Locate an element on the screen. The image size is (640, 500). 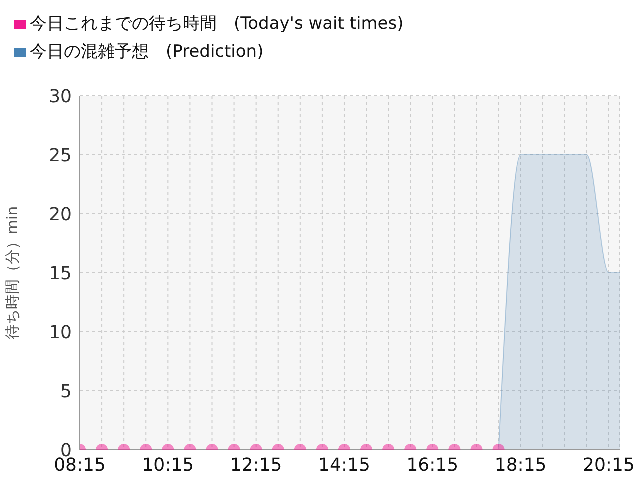
y-tick-label: 20 is located at coordinates (60, 215).